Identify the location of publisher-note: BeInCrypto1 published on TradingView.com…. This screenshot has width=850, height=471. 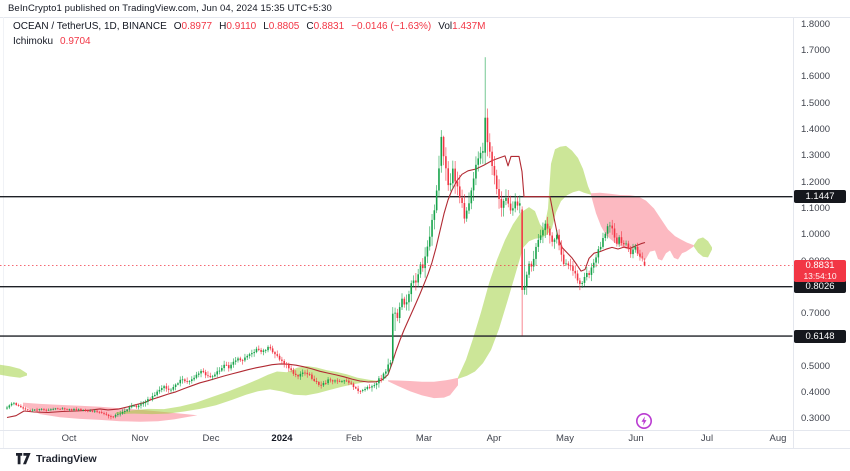
(170, 8).